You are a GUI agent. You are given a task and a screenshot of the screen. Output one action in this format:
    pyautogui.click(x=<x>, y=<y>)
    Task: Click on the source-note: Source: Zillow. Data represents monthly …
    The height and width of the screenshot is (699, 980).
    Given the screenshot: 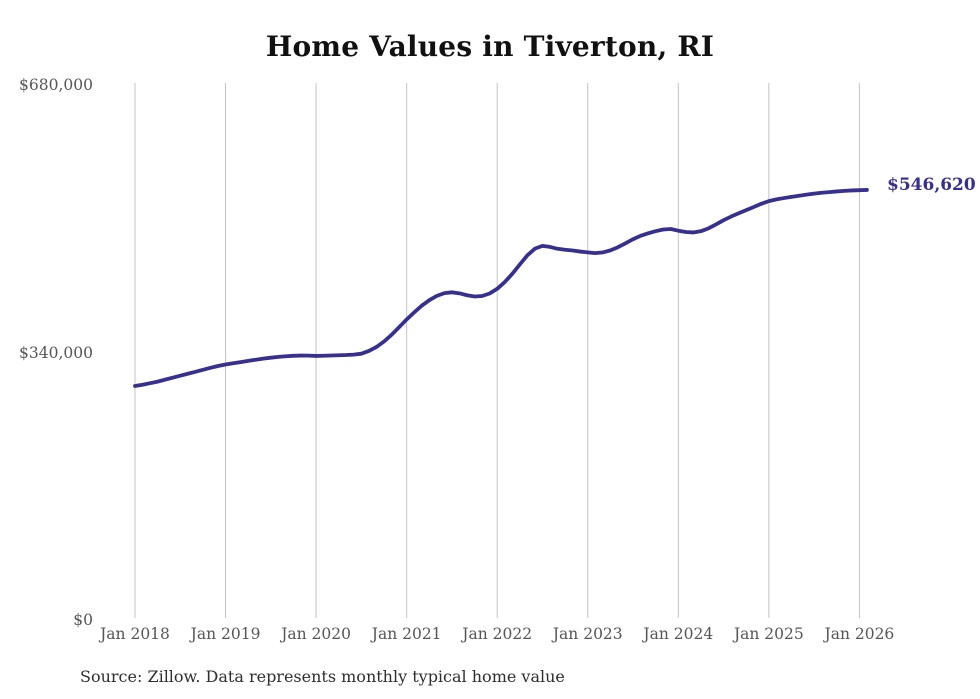 What is the action you would take?
    pyautogui.click(x=322, y=676)
    